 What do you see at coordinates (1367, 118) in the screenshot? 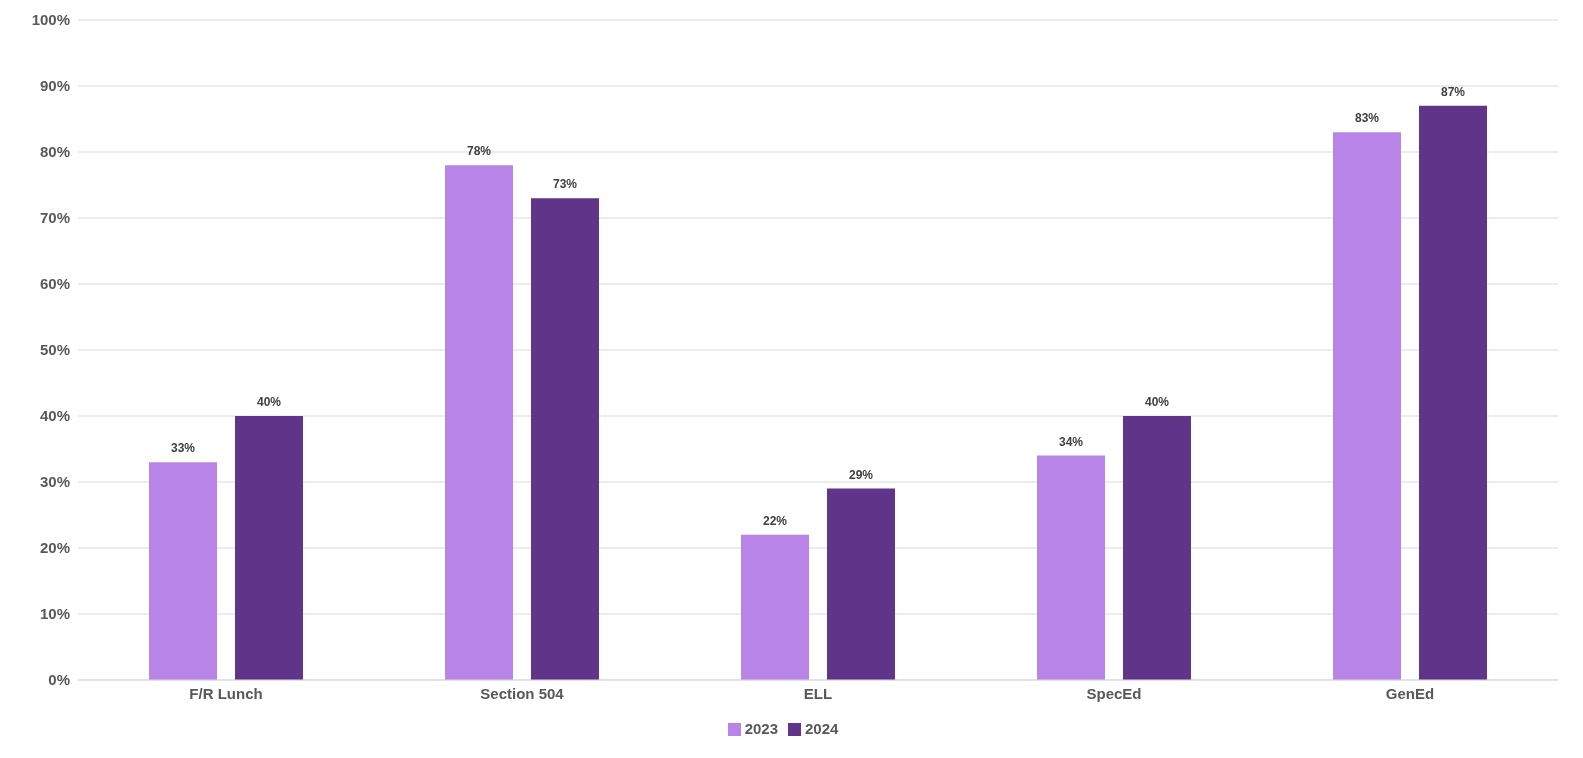
I see `data-label: 83%` at bounding box center [1367, 118].